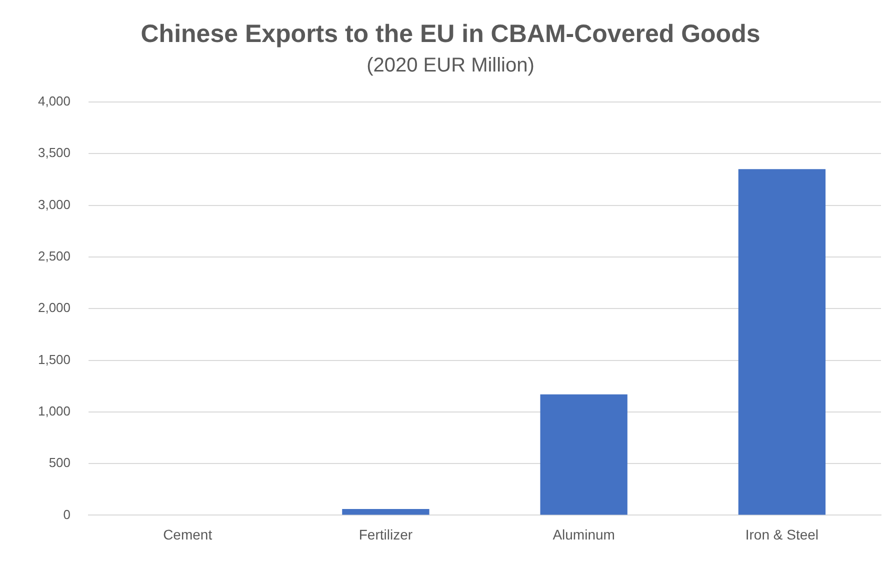 This screenshot has width=891, height=564. What do you see at coordinates (54, 308) in the screenshot?
I see `y-tick-label: 2,000` at bounding box center [54, 308].